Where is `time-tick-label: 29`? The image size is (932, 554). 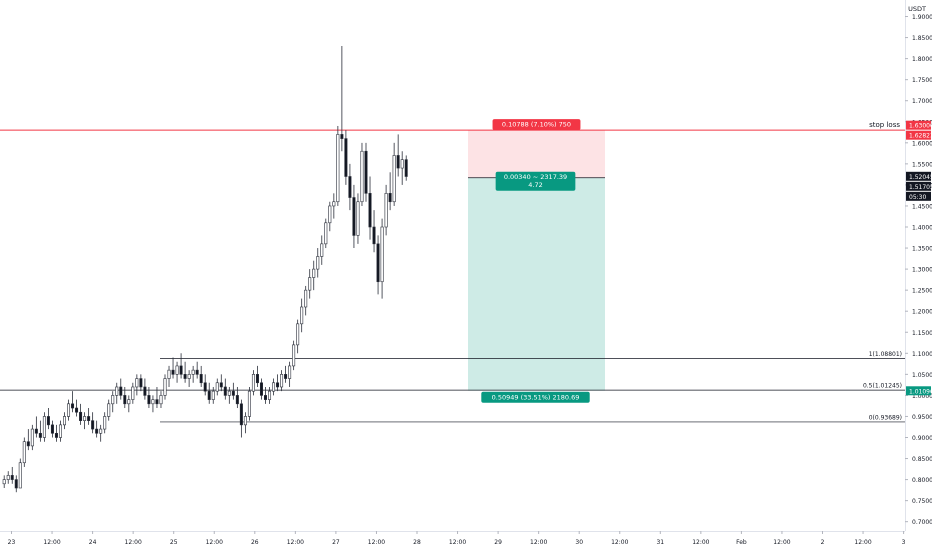
time-tick-label: 29 is located at coordinates (498, 542).